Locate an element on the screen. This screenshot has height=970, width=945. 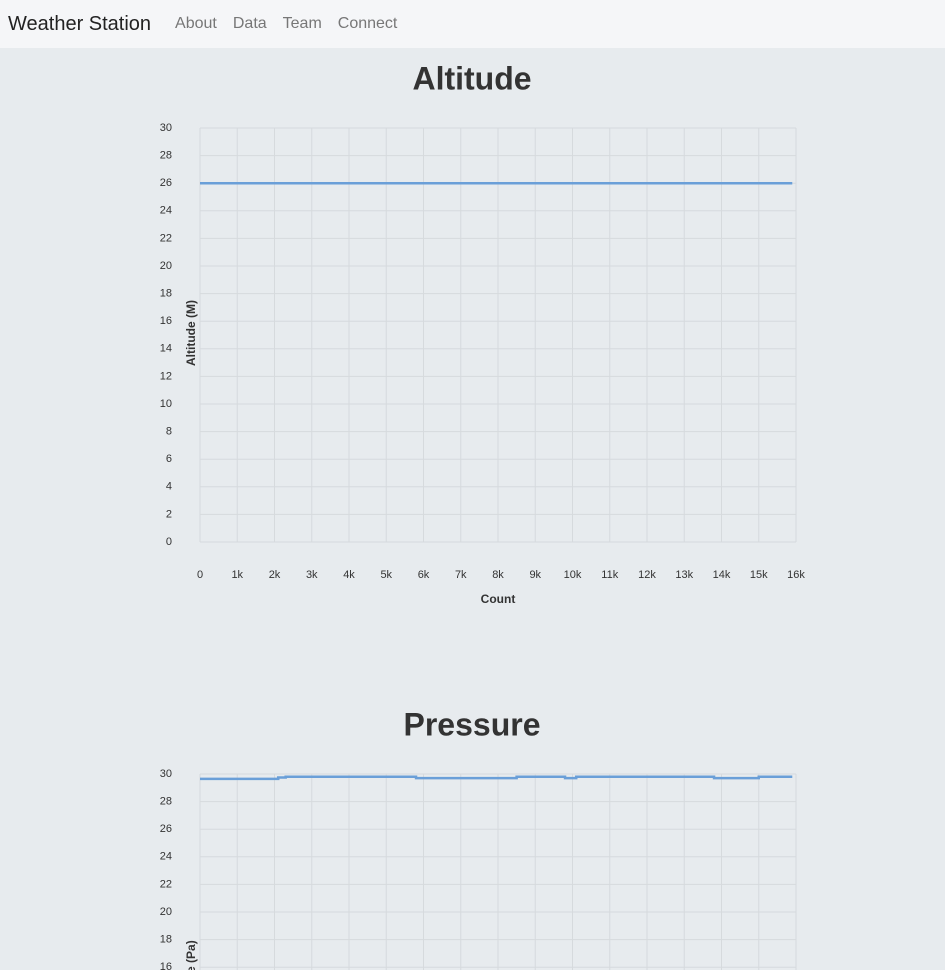
navbar: Weather Station About Data Team Connect is located at coordinates (472, 24).